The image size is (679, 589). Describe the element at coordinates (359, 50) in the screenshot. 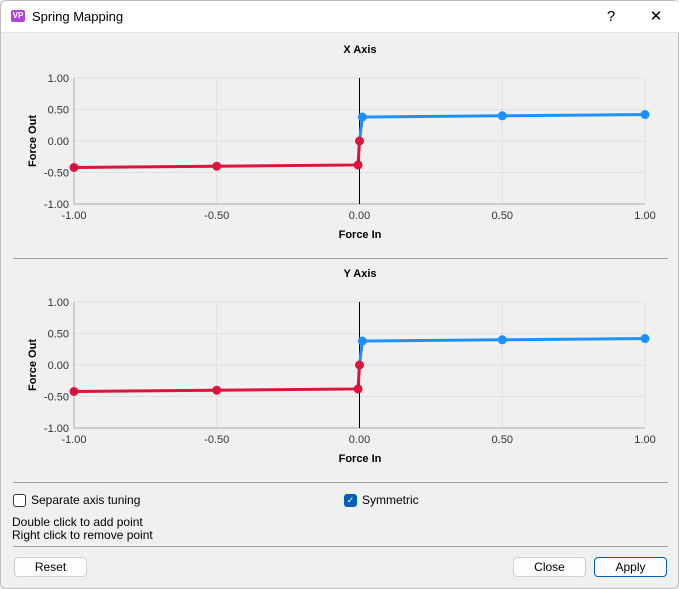

I see `chart-title: X Axis` at that location.